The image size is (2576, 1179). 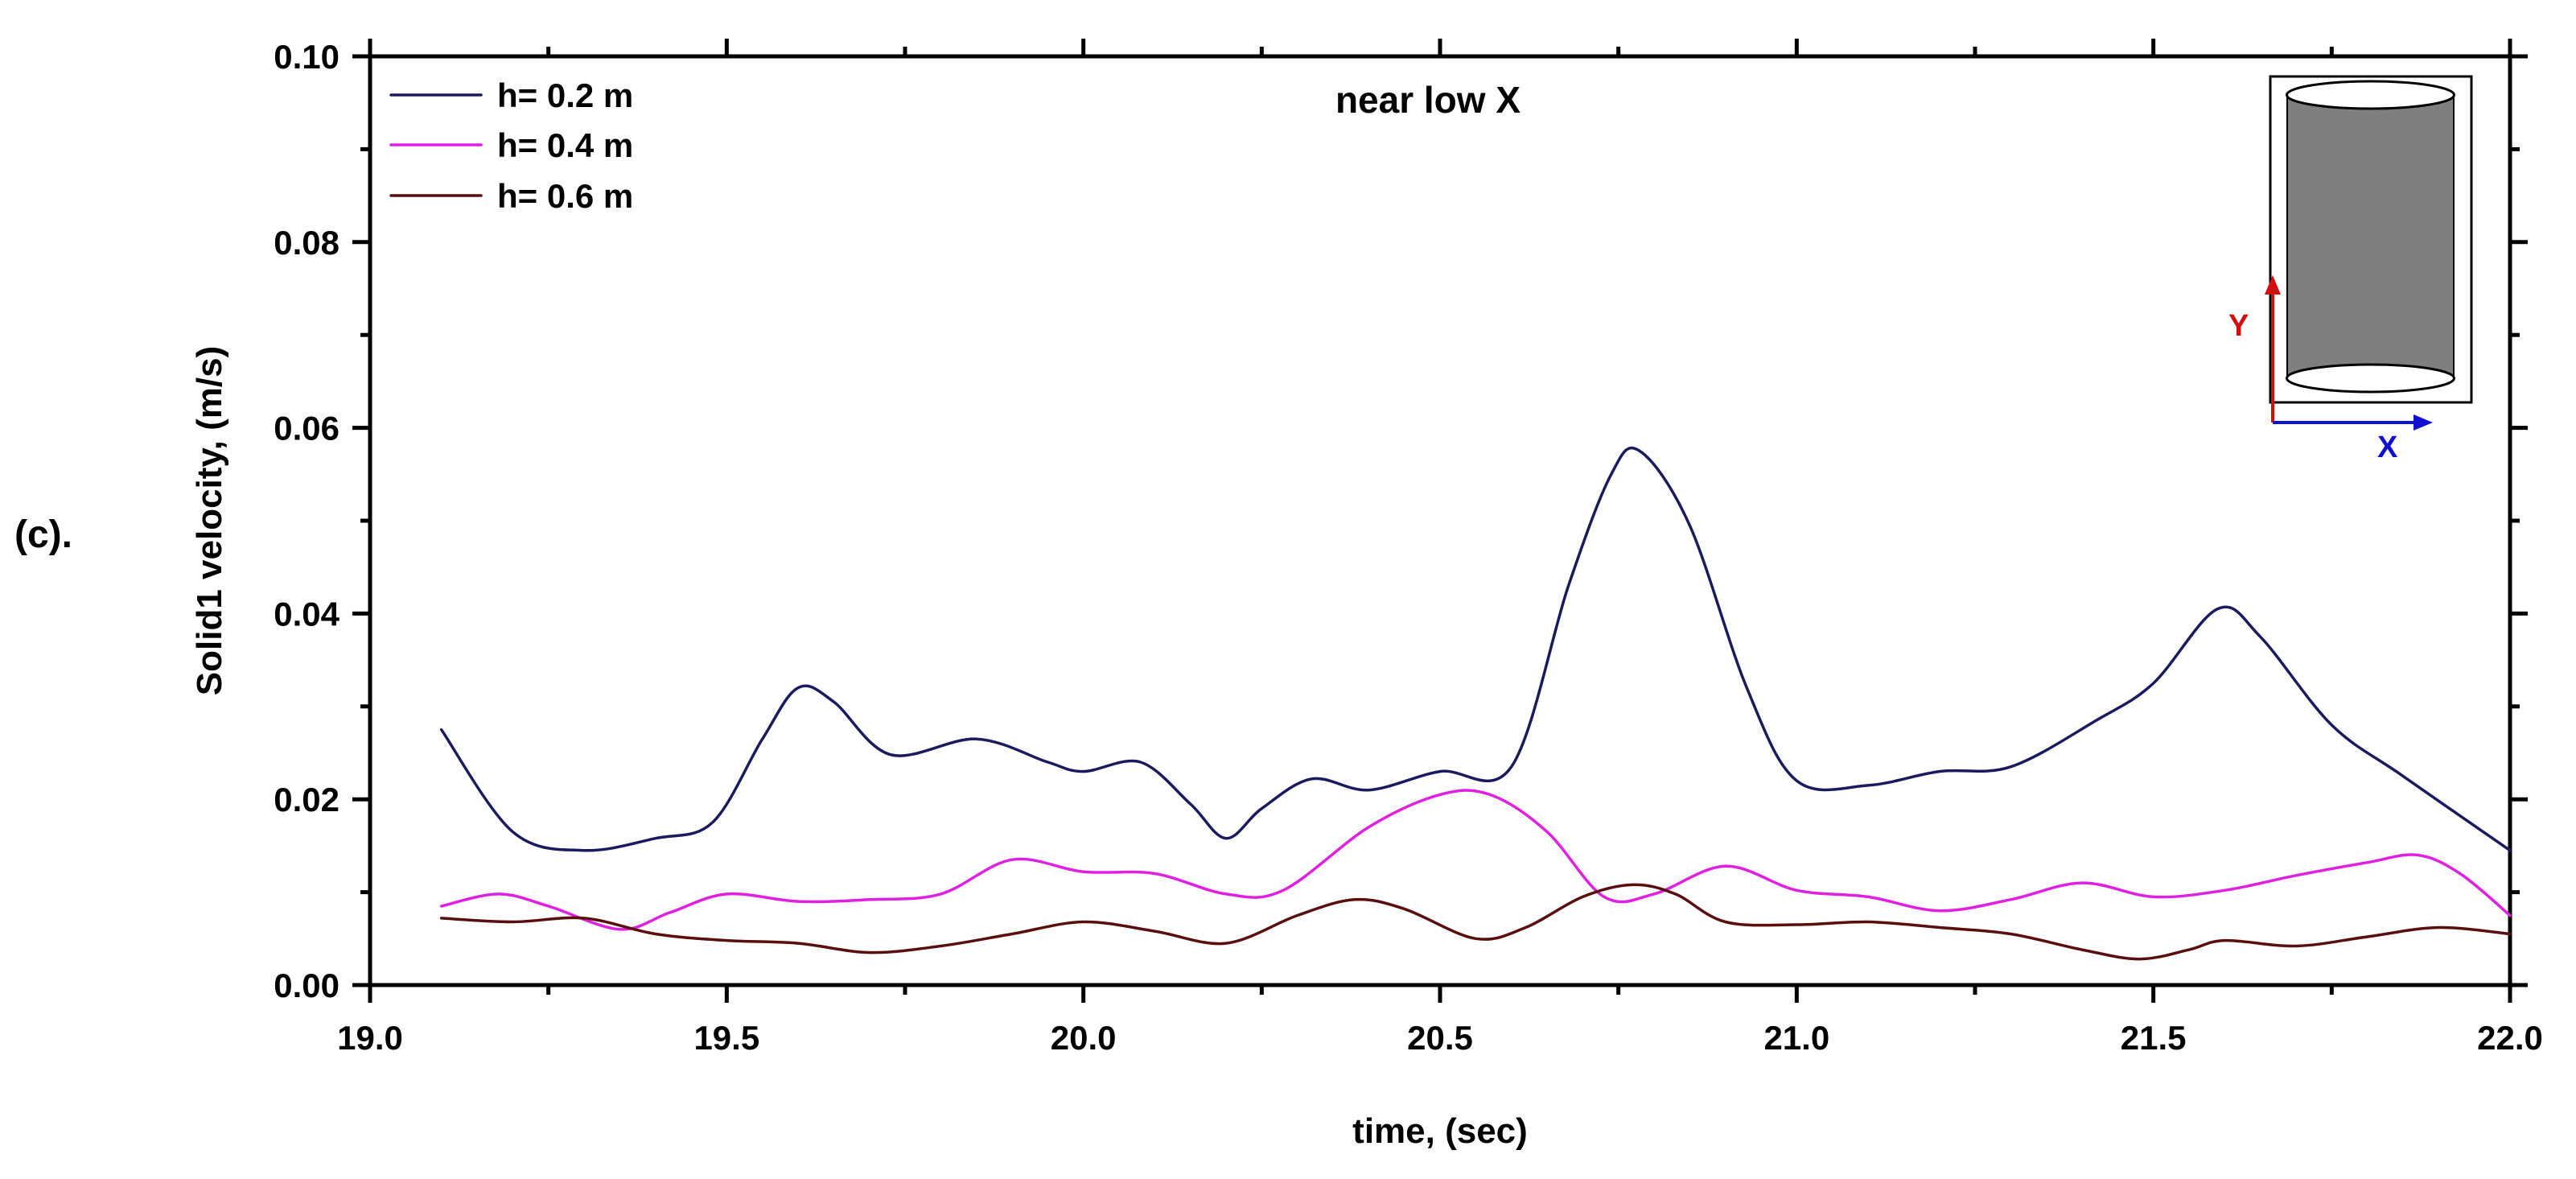 I want to click on series-line-h06m, so click(x=1475, y=922).